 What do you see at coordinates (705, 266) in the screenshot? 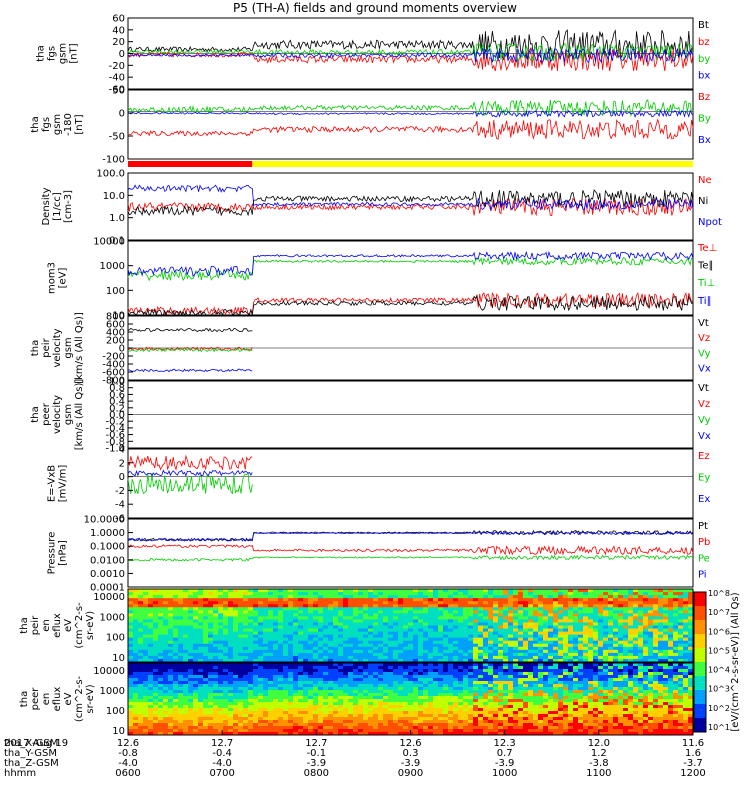
I see `legend-Te∥: Te∥` at bounding box center [705, 266].